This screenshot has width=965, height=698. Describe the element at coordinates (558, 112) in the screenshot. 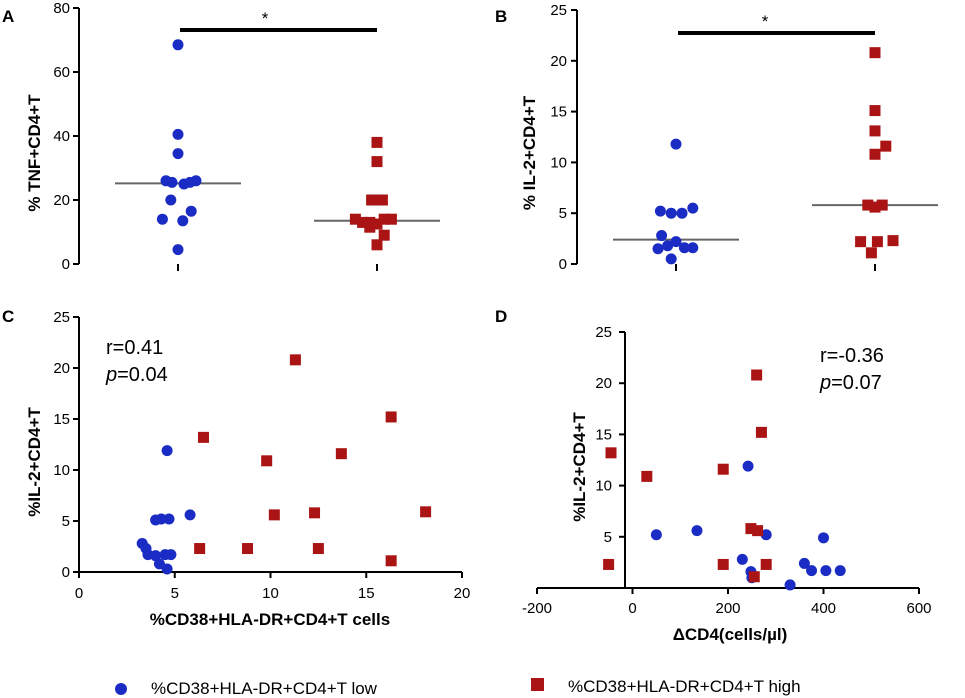

I see `panel-b-ytick-label: 15` at that location.